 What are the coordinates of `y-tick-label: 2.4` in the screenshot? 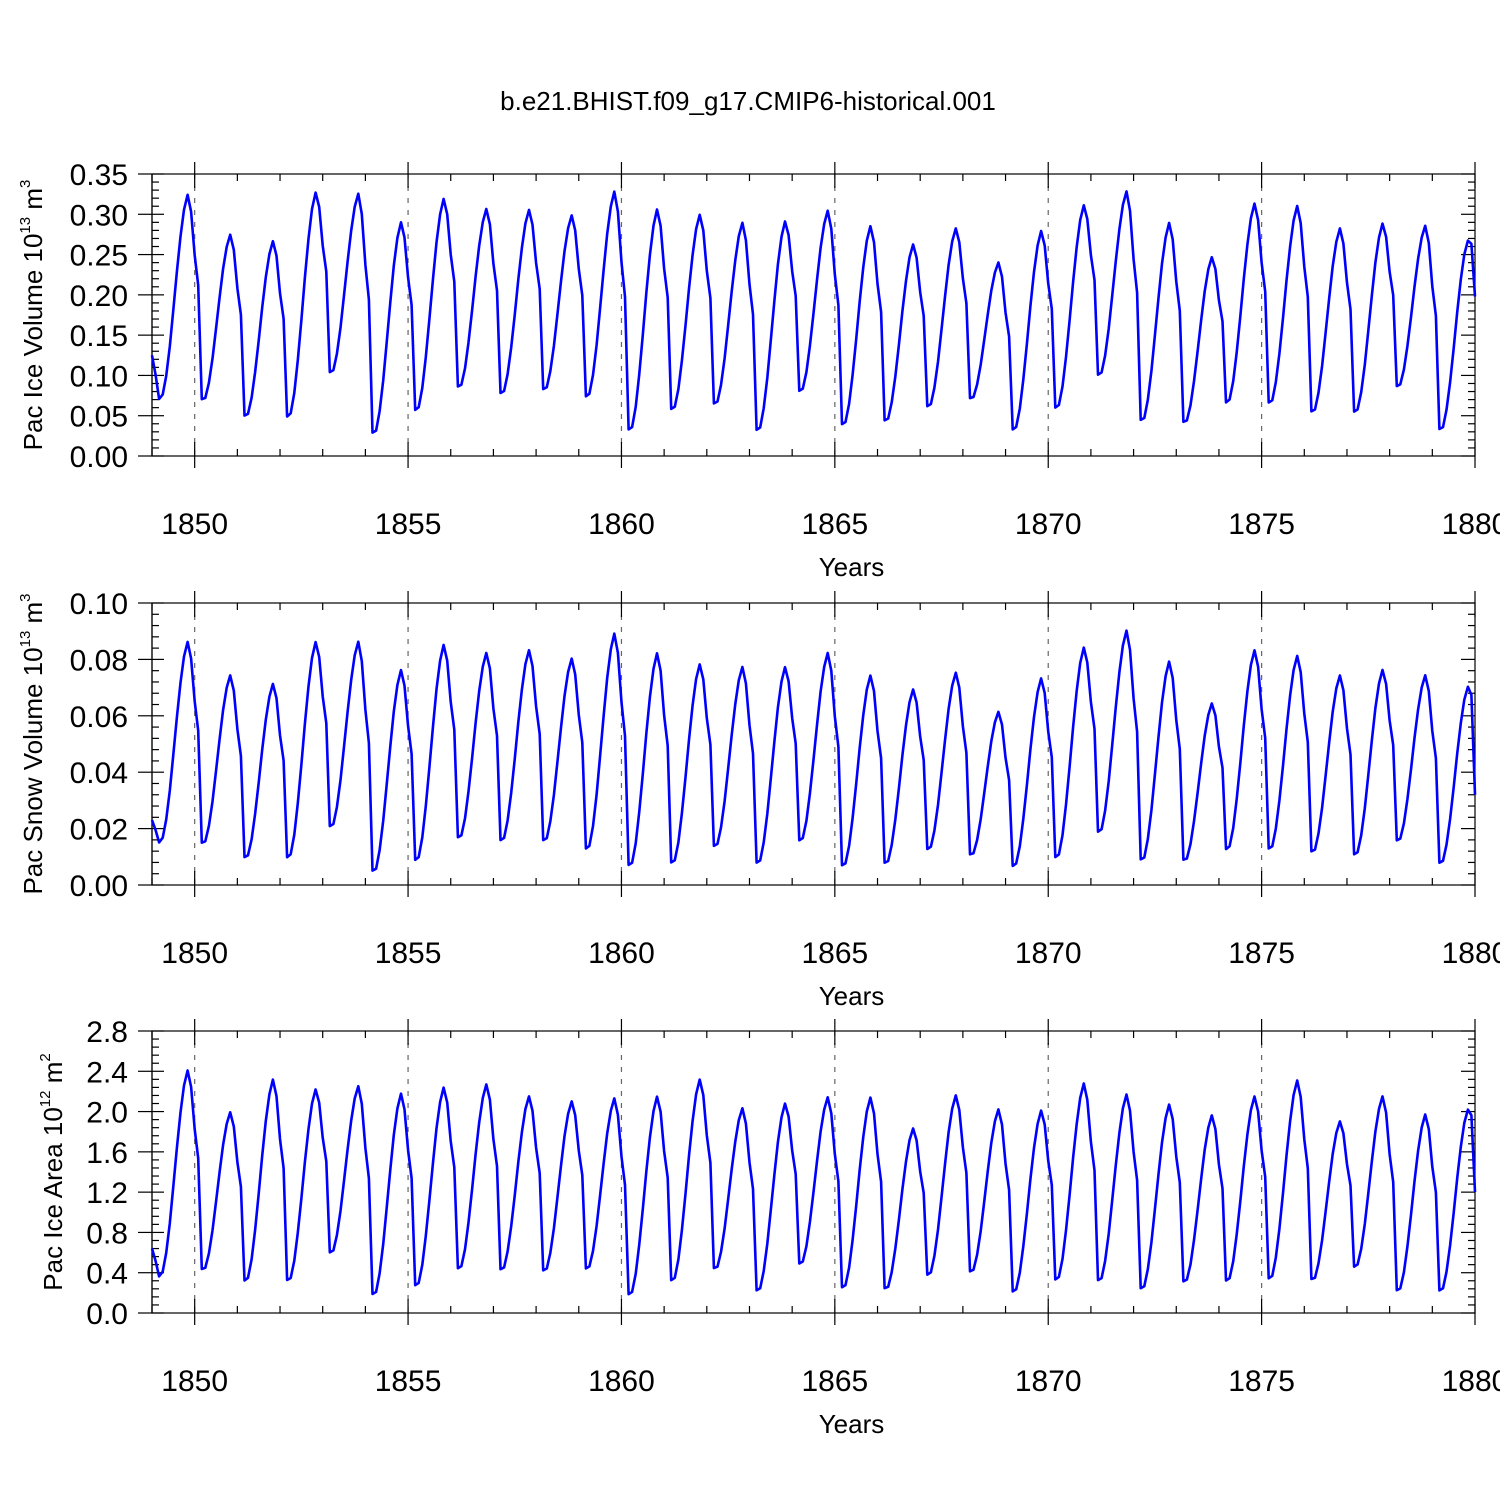 It's located at (107, 1072).